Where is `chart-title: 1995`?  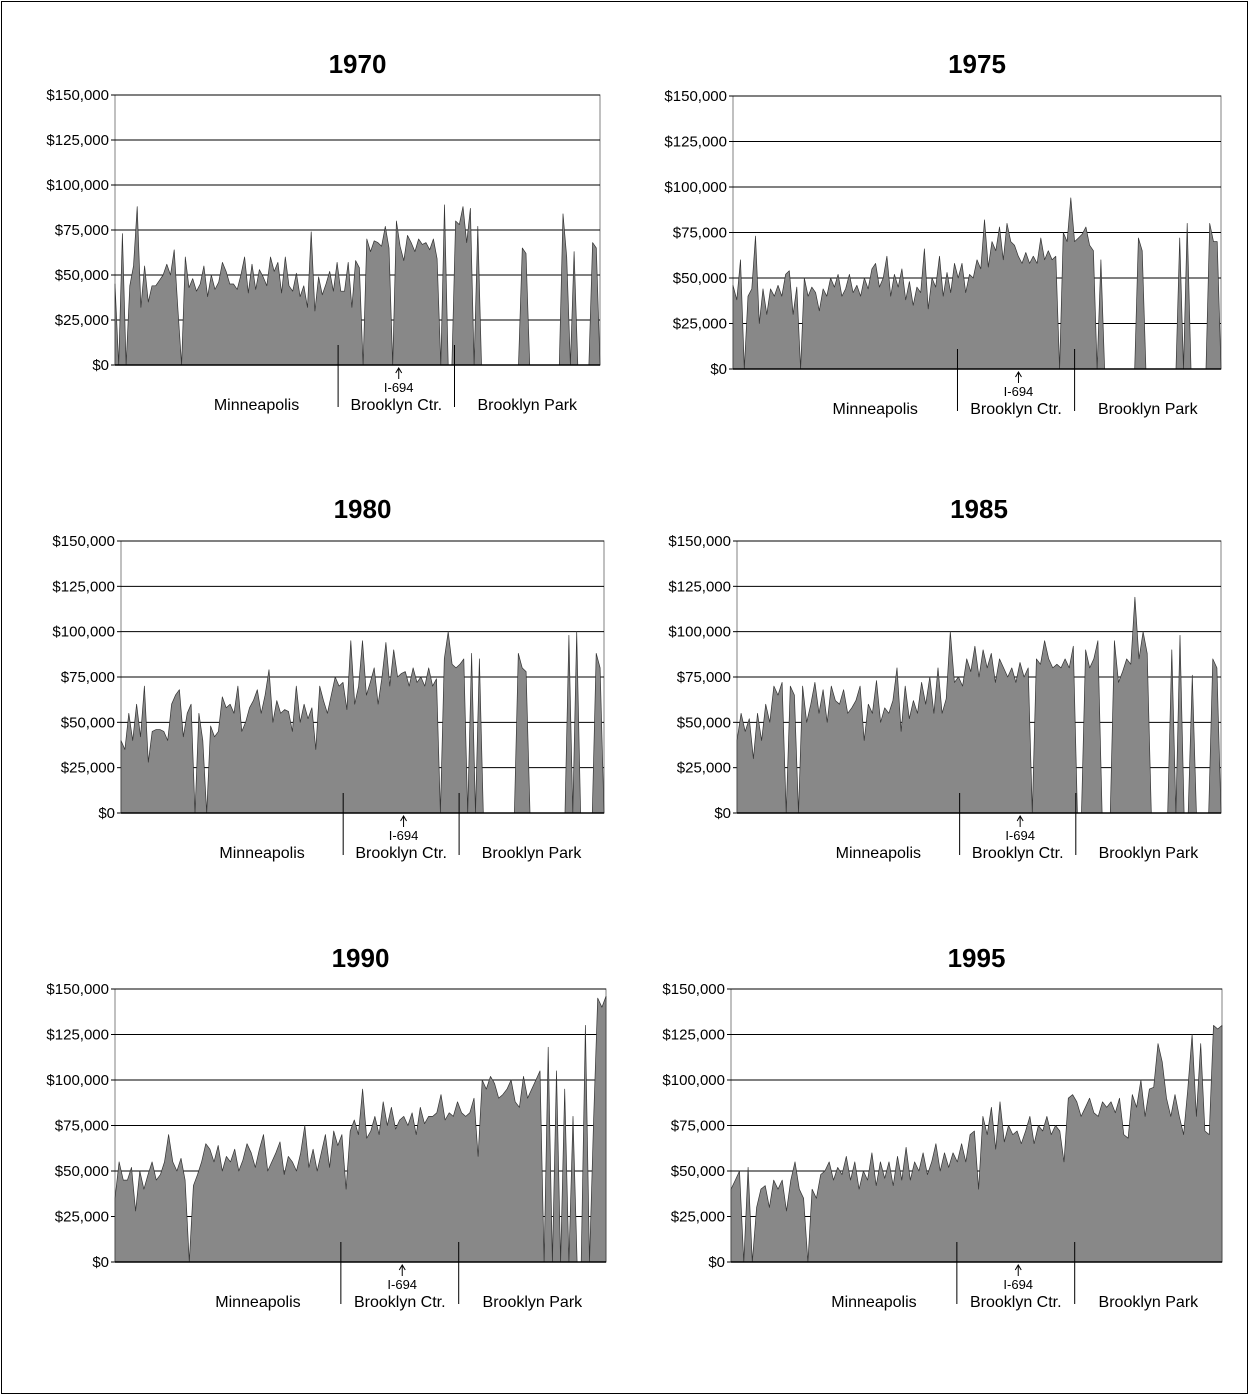
chart-title: 1995 is located at coordinates (977, 958).